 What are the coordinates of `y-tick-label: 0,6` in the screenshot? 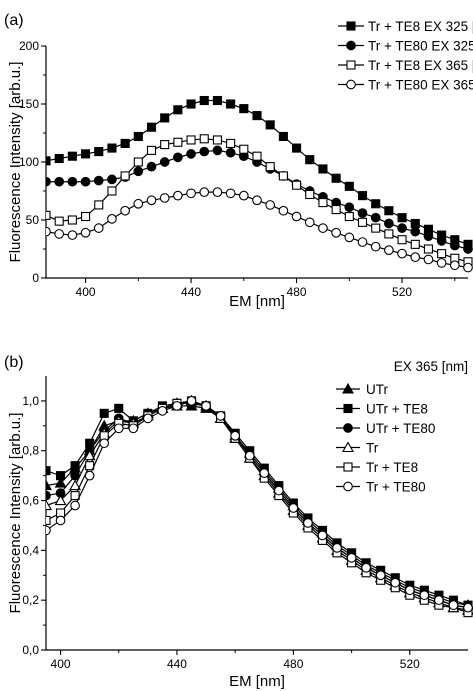 It's located at (30, 501).